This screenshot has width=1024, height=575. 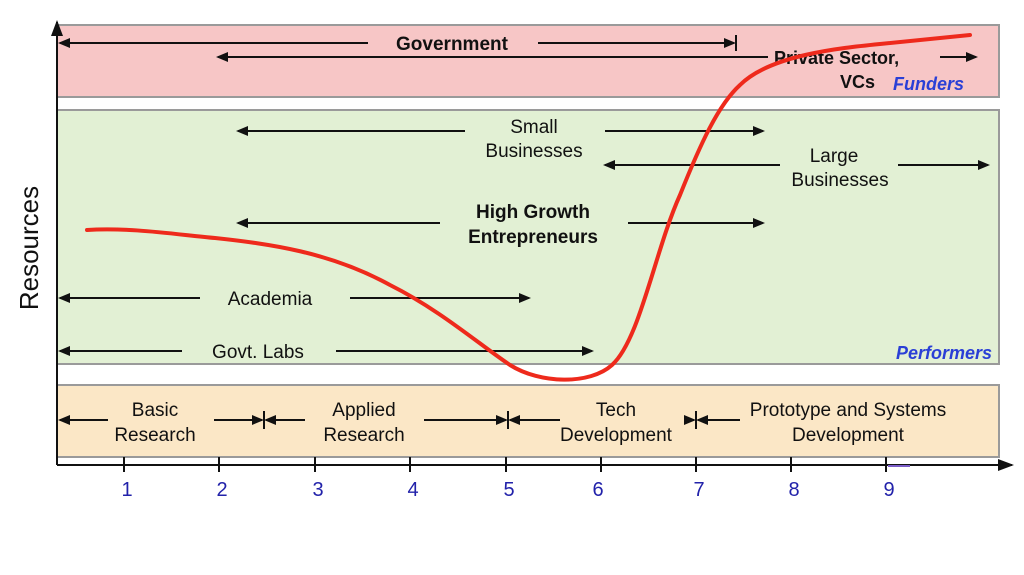 I want to click on funders-arrows, so click(x=518, y=48).